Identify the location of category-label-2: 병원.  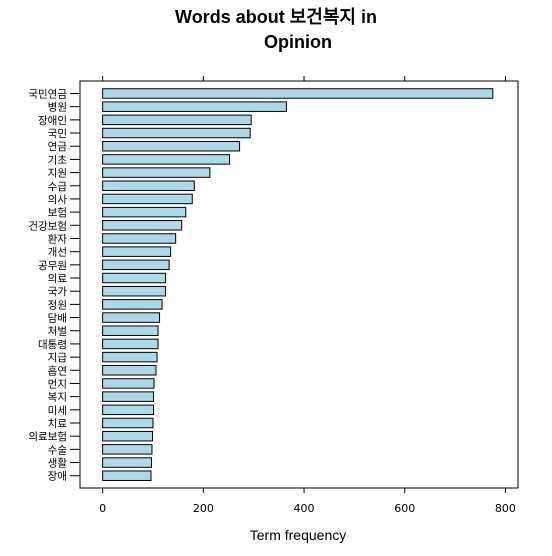
(57, 108).